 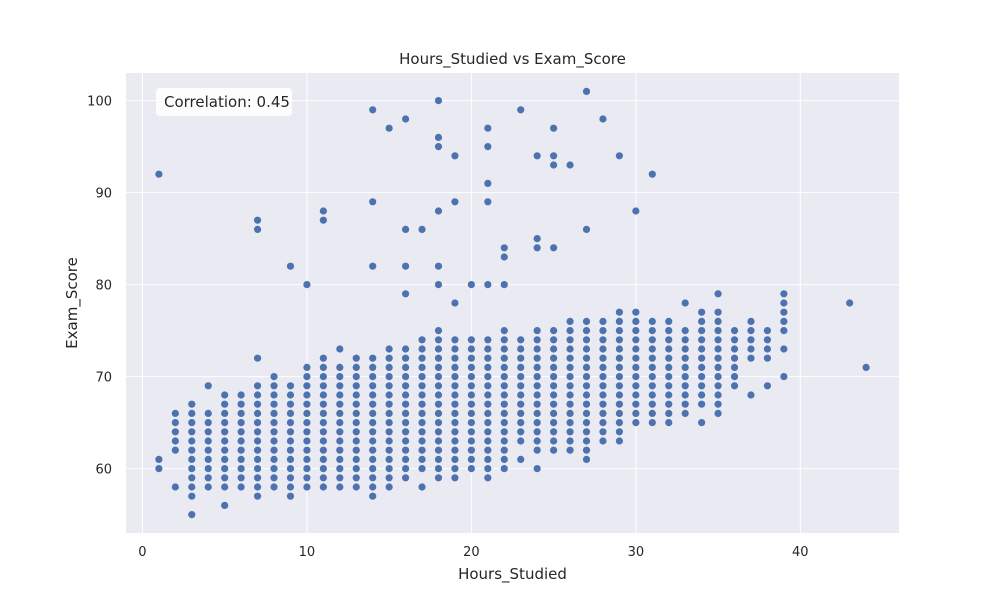 What do you see at coordinates (103, 286) in the screenshot?
I see `y-tick-label: 80` at bounding box center [103, 286].